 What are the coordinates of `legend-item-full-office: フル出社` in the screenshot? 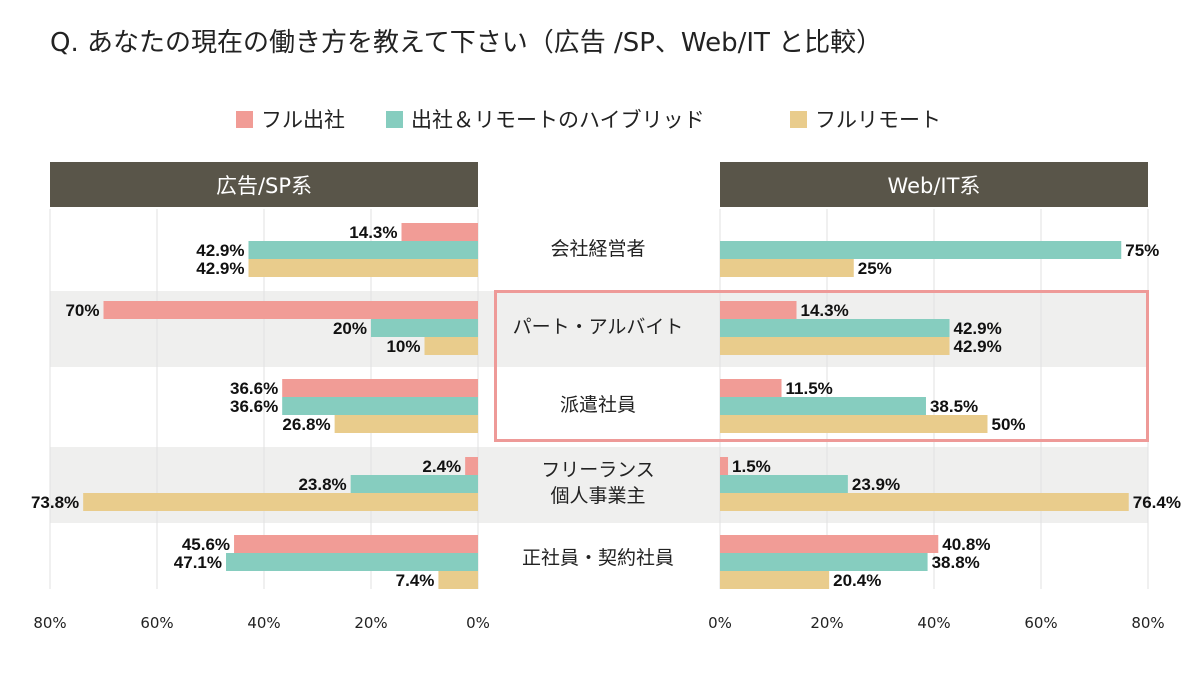 It's located at (290, 119).